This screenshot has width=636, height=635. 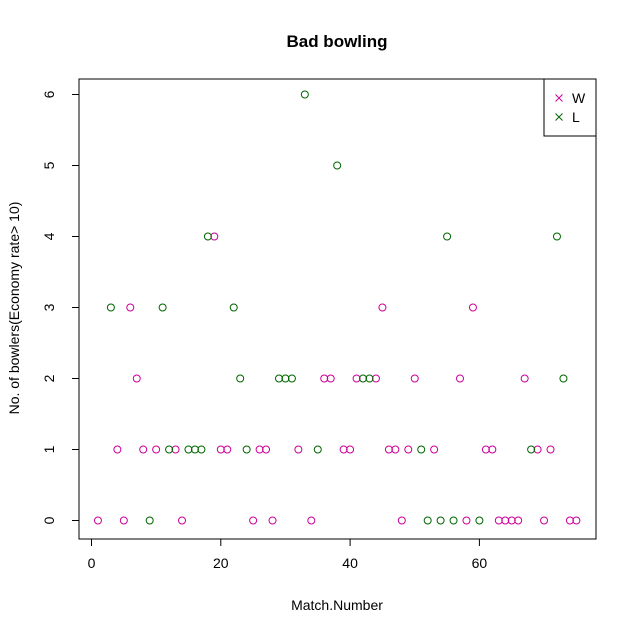 I want to click on legend: WL, so click(x=570, y=107).